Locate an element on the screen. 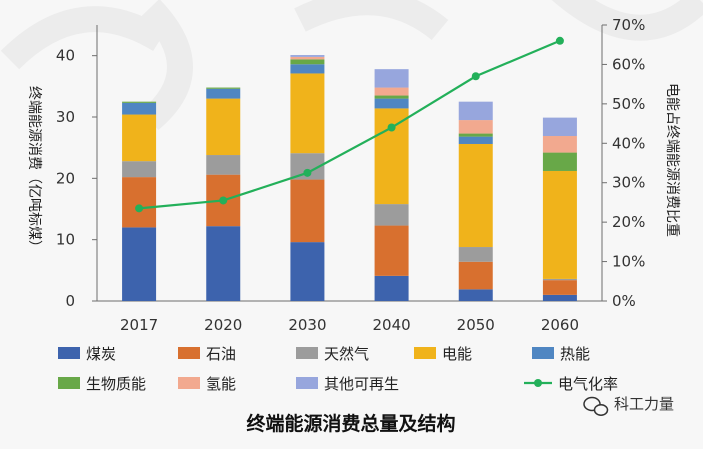 This screenshot has height=449, width=703. left-axis-ticks: 0 10 20 30 40 is located at coordinates (76, 178).